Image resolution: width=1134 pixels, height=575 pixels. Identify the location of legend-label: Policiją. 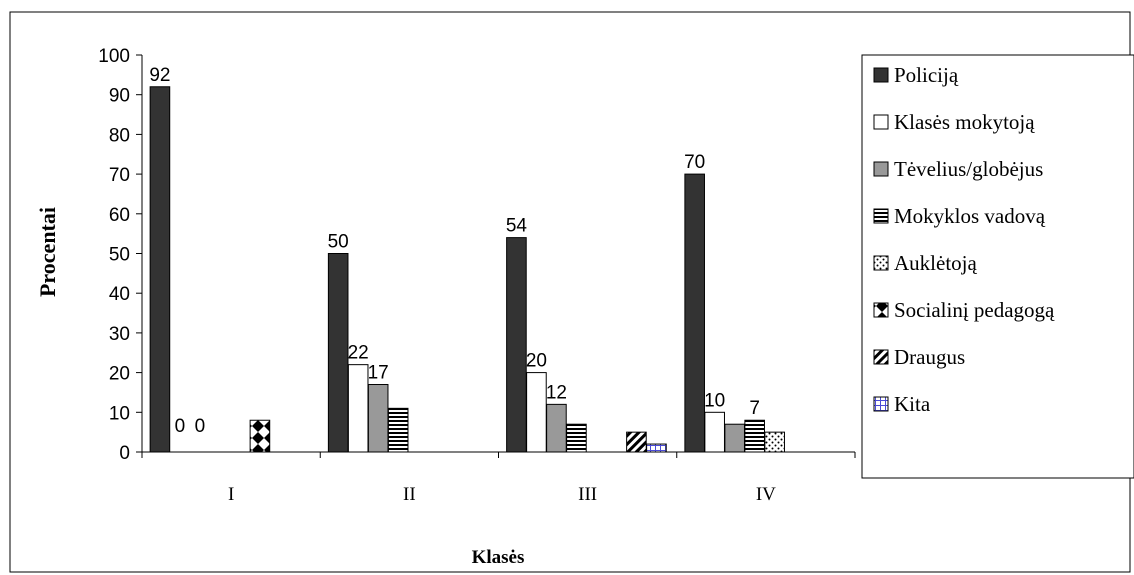
(926, 75).